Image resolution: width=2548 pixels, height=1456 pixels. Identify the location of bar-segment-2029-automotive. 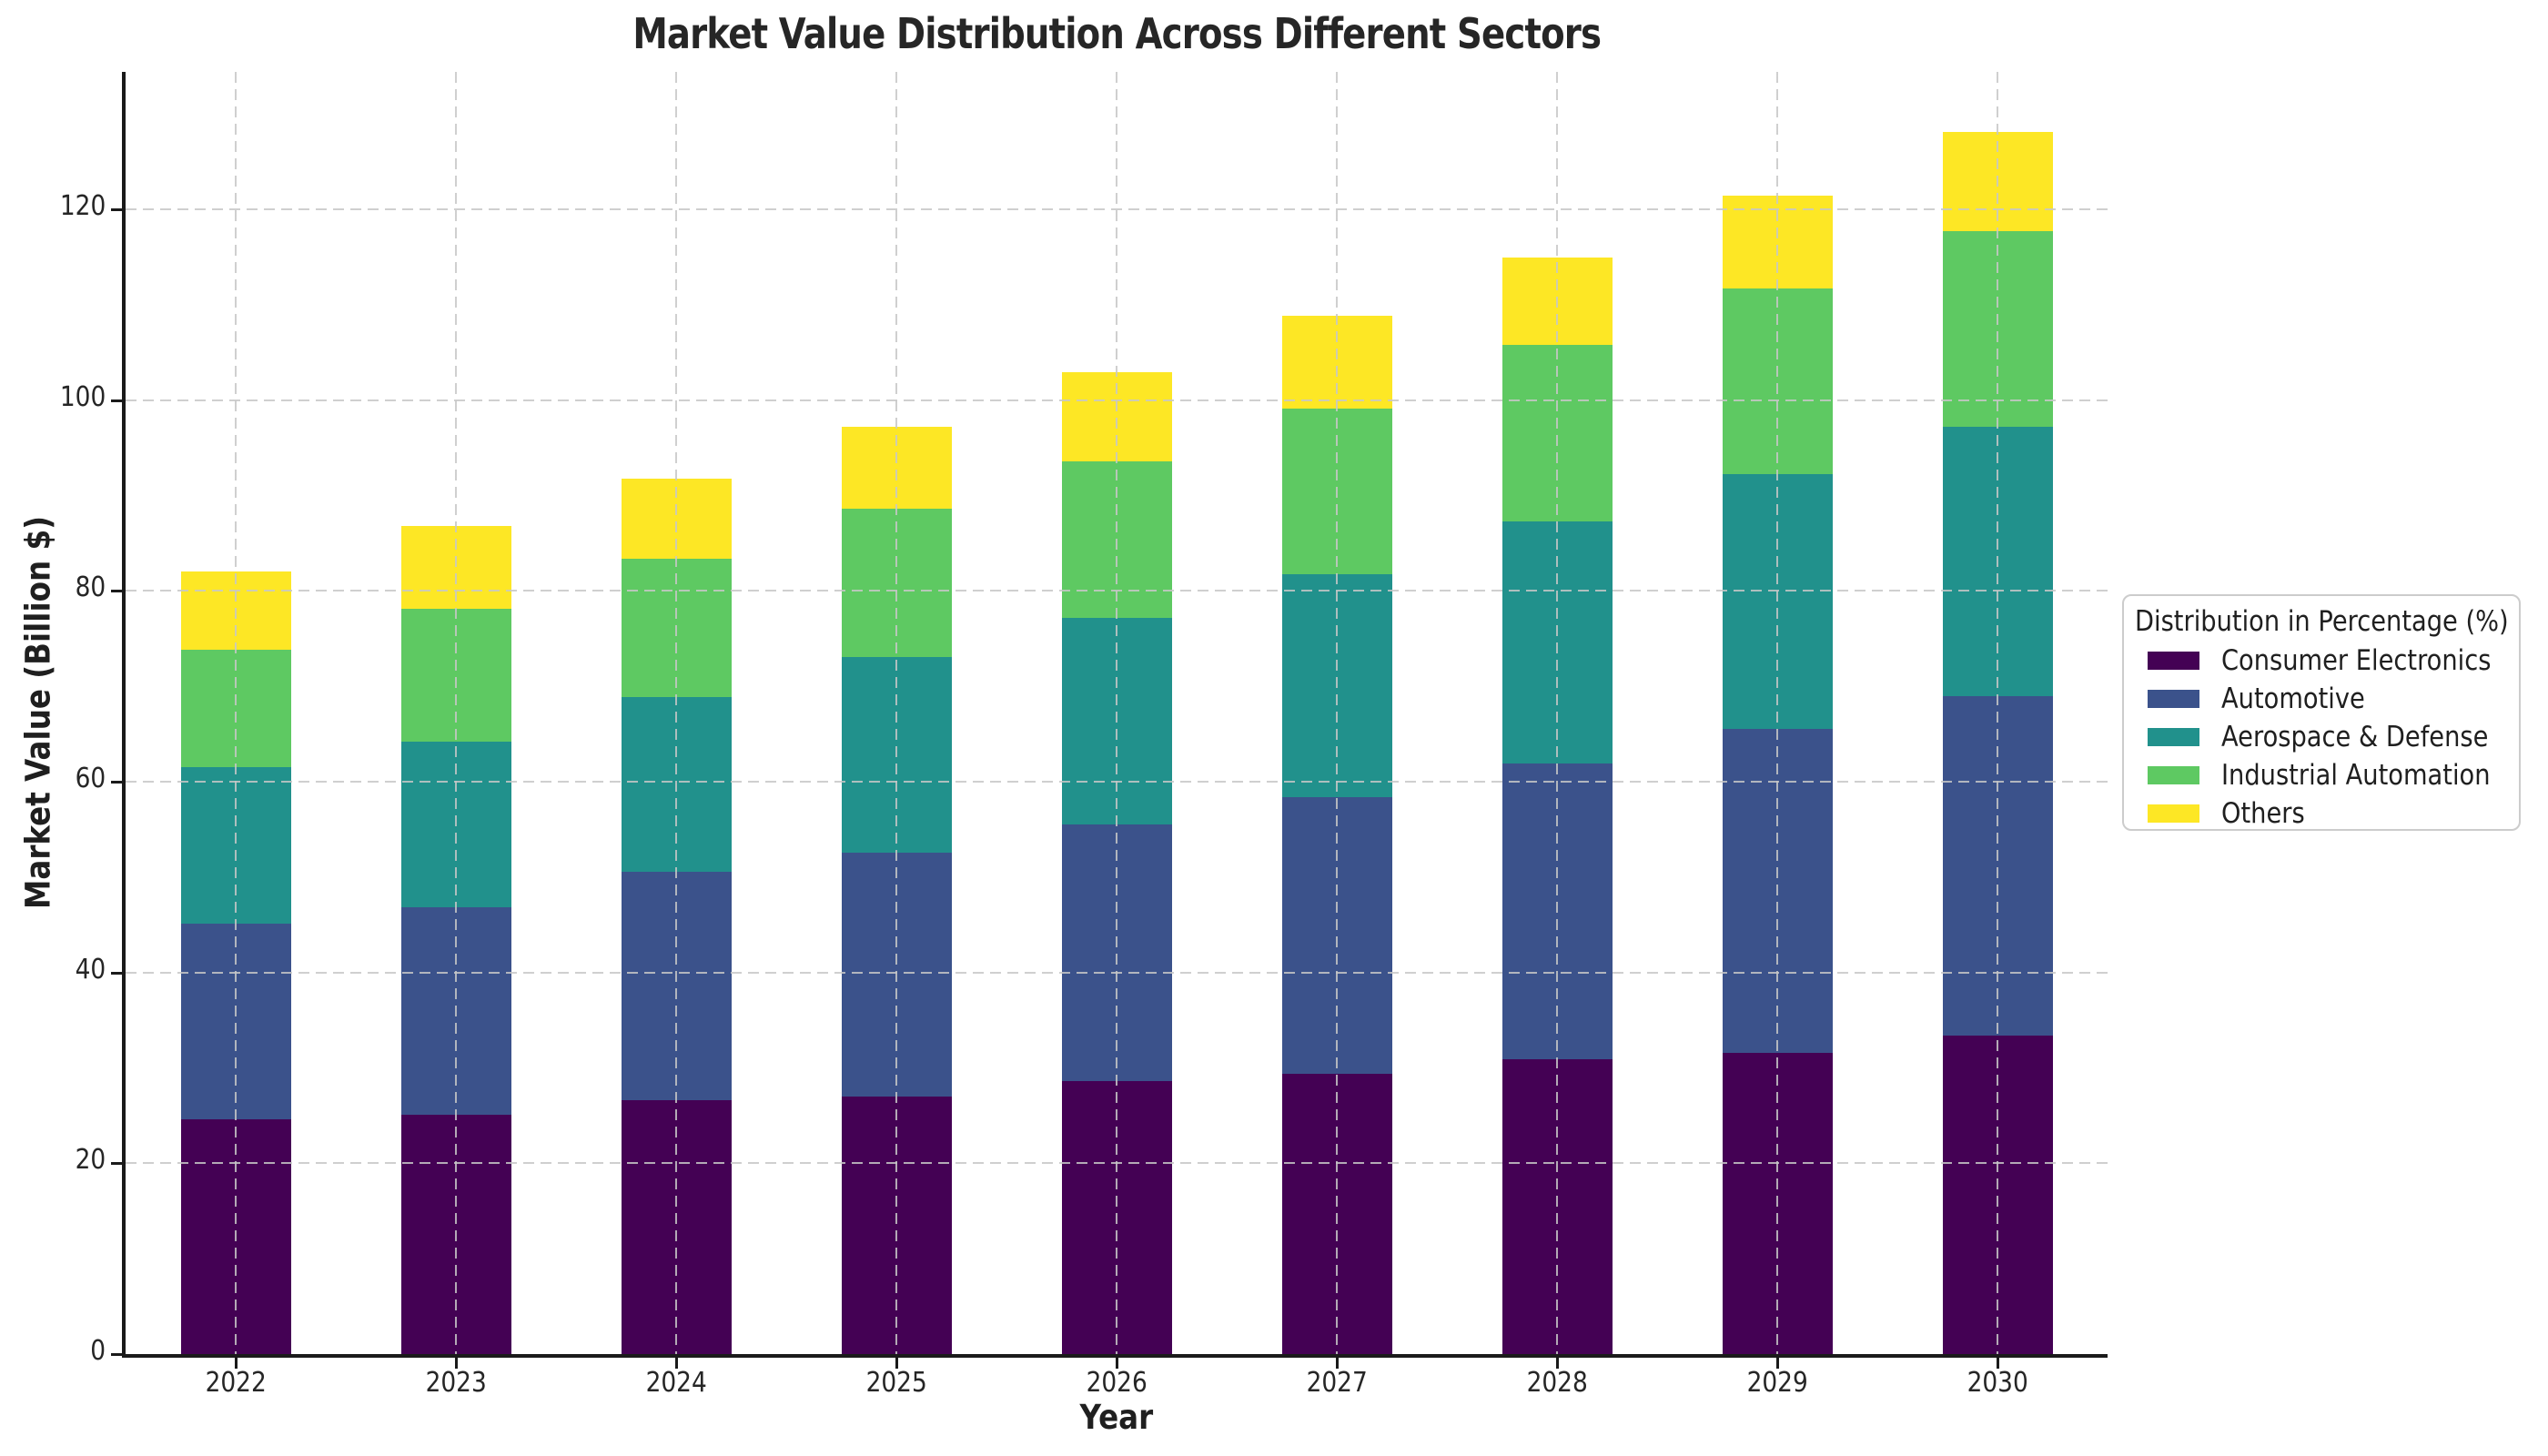
(1778, 891).